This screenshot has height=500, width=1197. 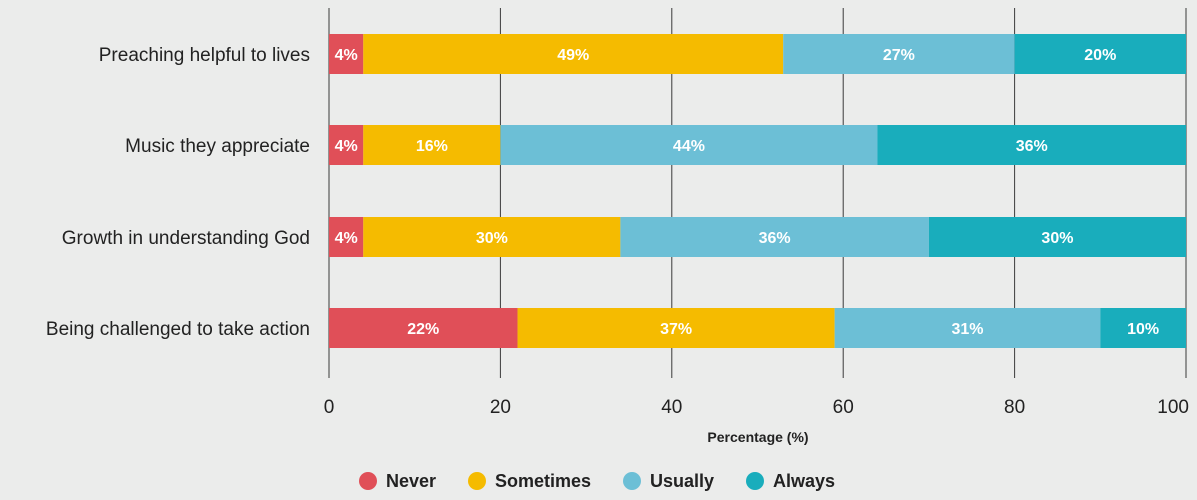 What do you see at coordinates (543, 481) in the screenshot?
I see `legend-label-sometimes: Sometimes` at bounding box center [543, 481].